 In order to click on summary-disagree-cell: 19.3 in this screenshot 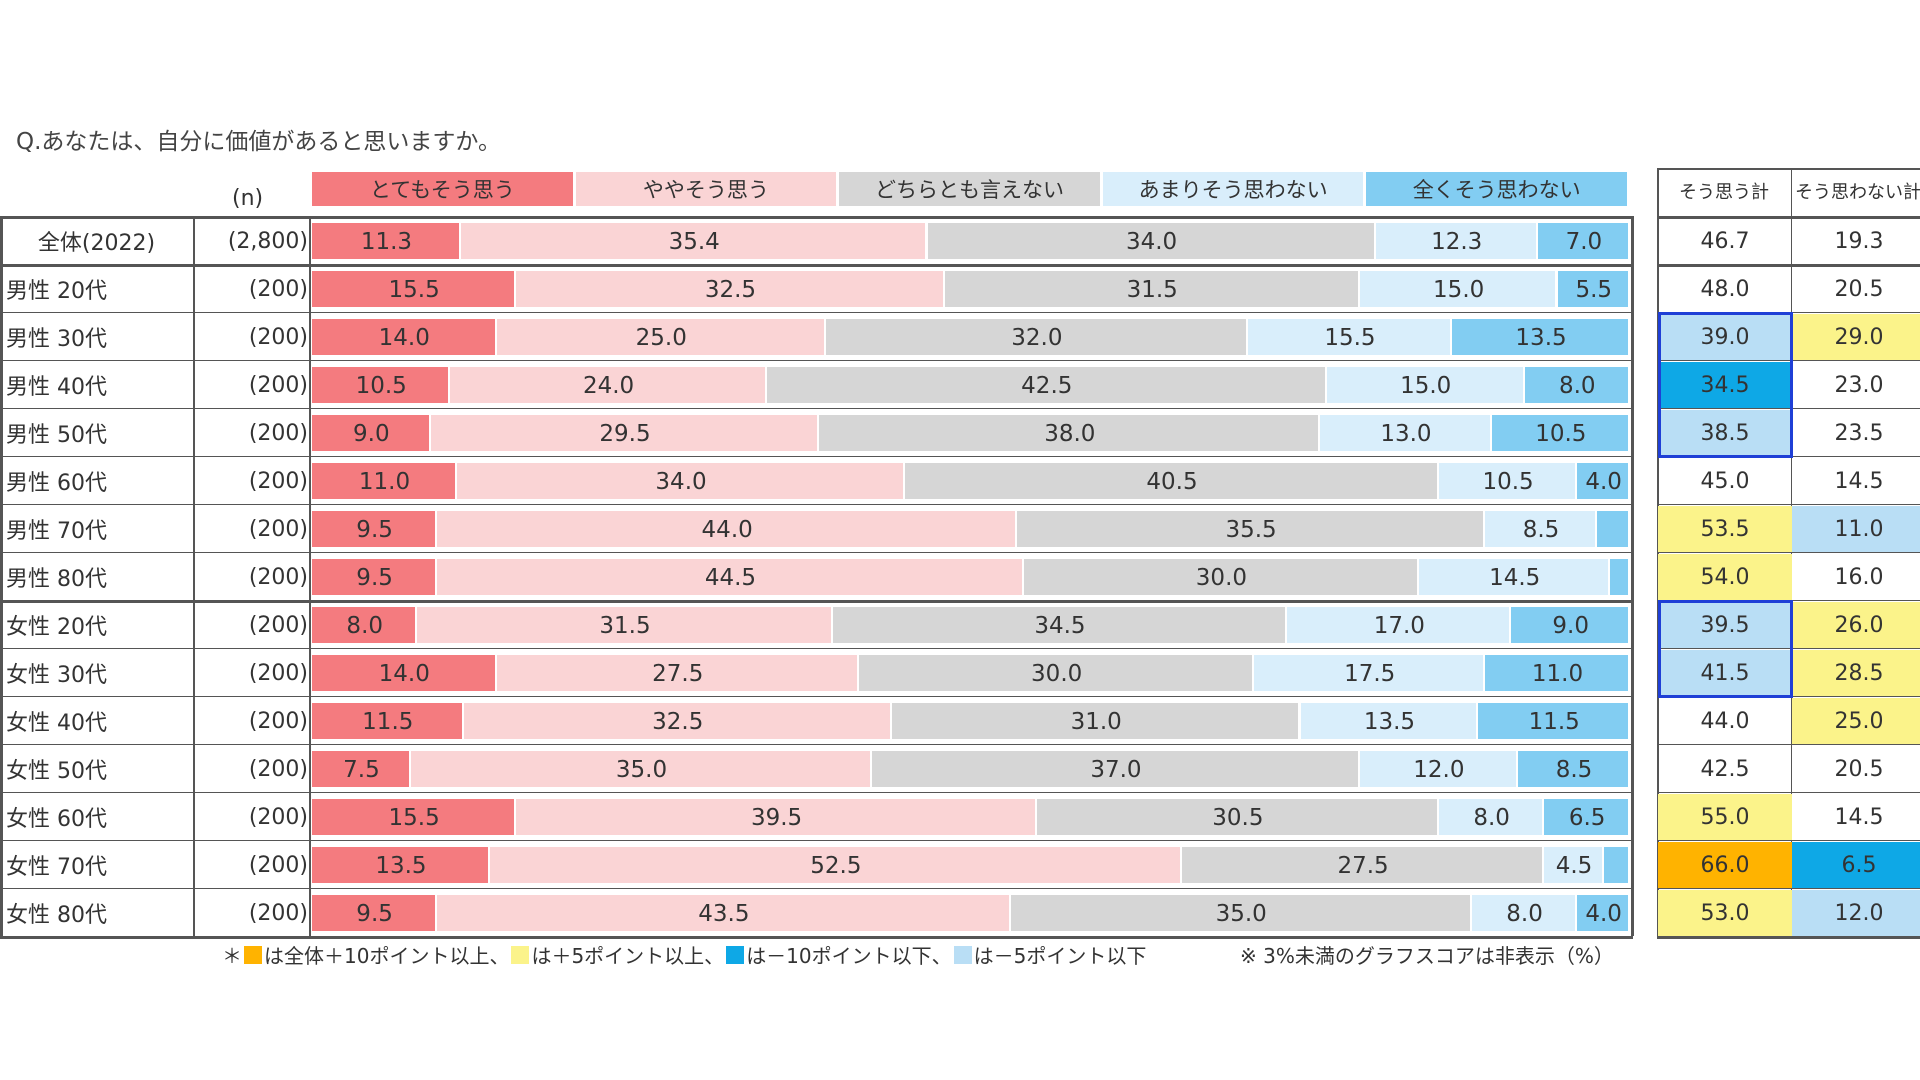, I will do `click(1859, 241)`.